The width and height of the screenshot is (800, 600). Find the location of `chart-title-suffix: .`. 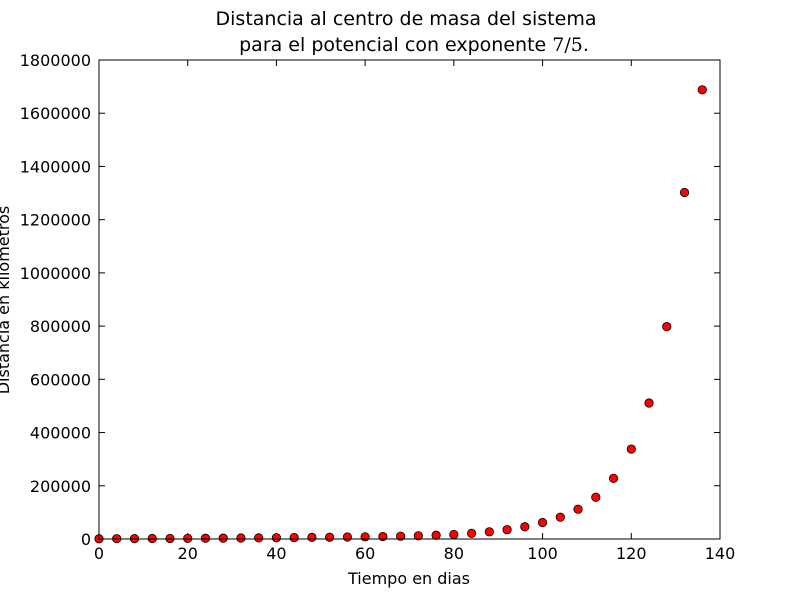

chart-title-suffix: . is located at coordinates (586, 45).